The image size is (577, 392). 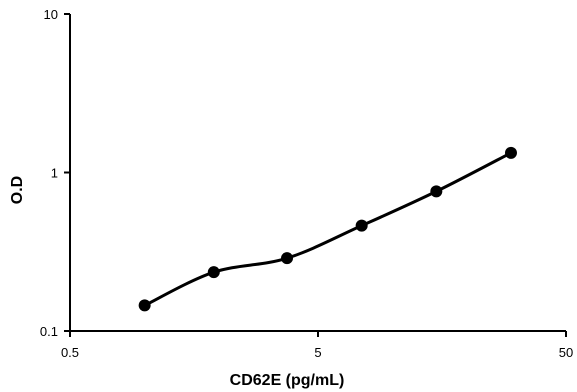 What do you see at coordinates (54, 173) in the screenshot?
I see `y-tick-label-1: 1` at bounding box center [54, 173].